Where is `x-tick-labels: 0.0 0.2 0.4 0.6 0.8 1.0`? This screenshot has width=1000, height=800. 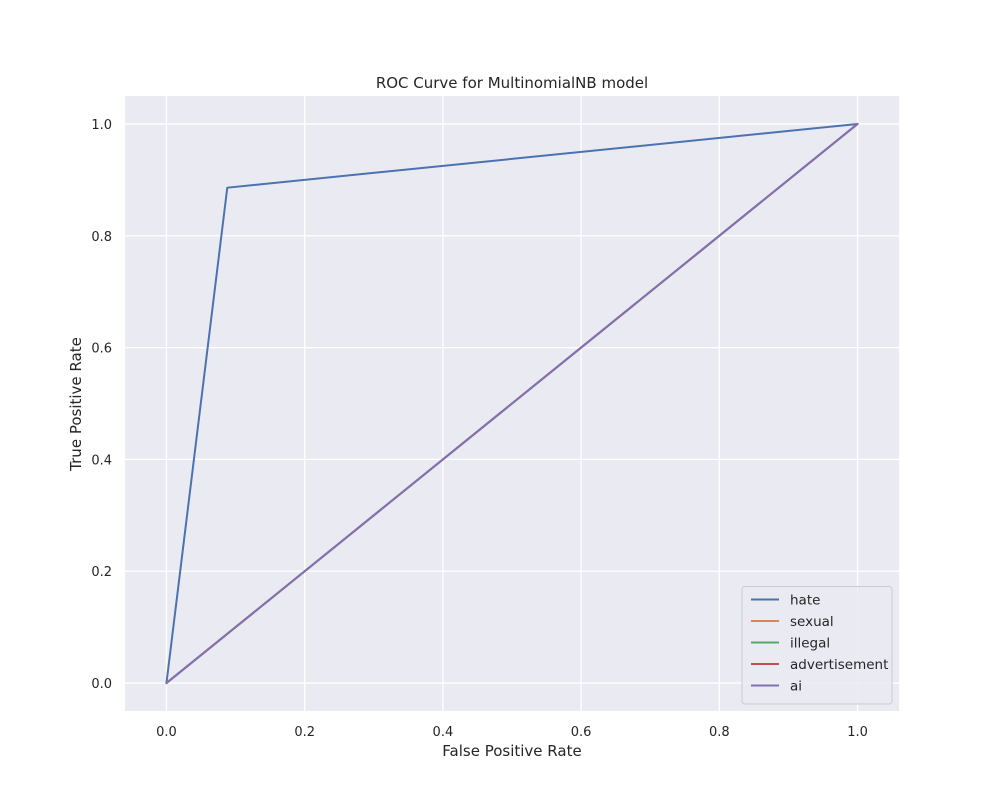
x-tick-labels: 0.0 0.2 0.4 0.6 0.8 1.0 is located at coordinates (512, 732).